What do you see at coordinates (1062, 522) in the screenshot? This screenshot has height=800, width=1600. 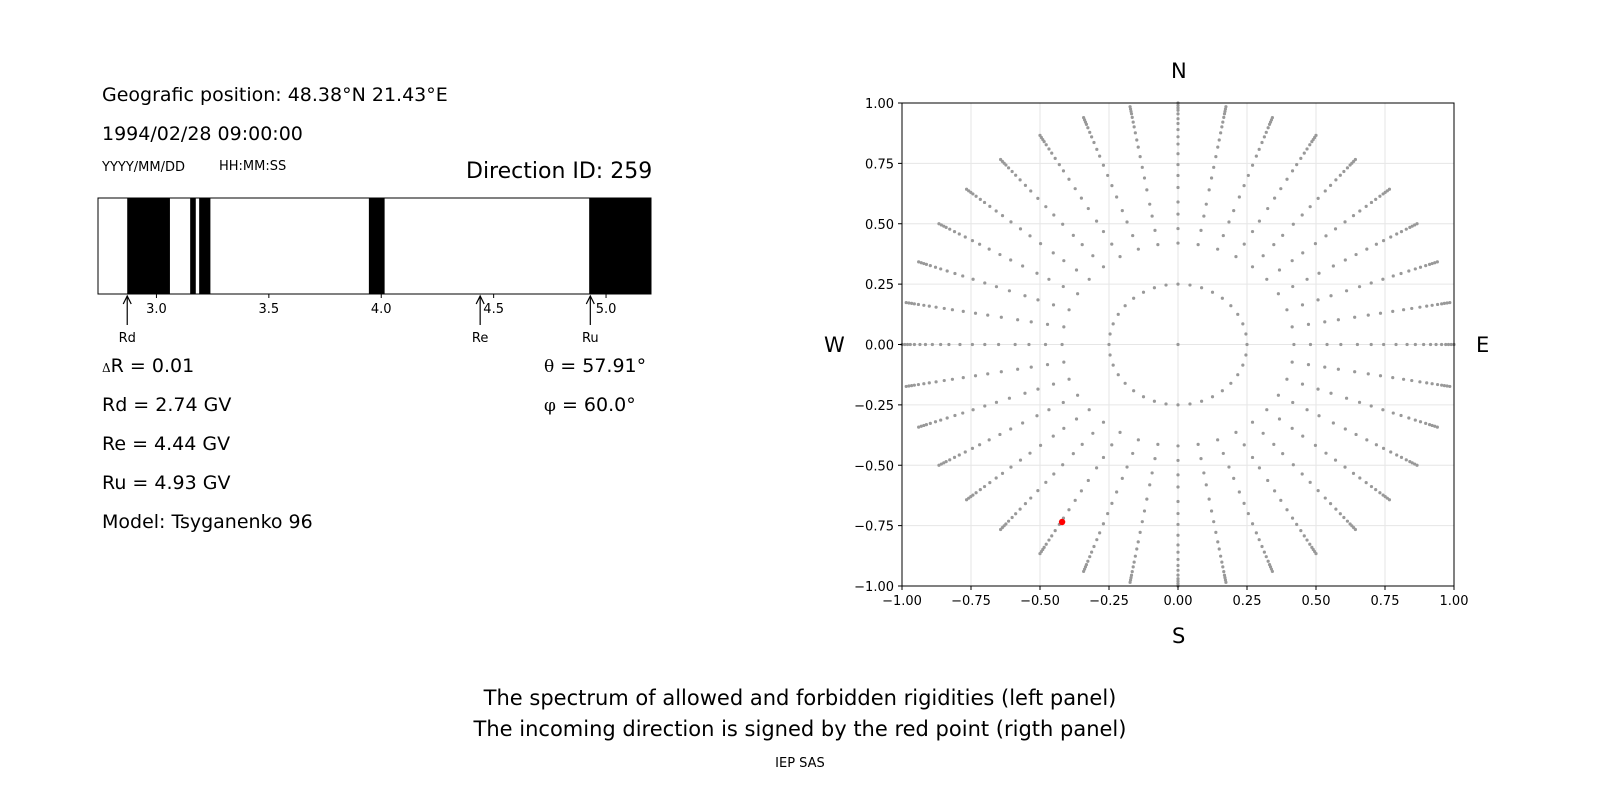 I see `incoming-direction-point` at bounding box center [1062, 522].